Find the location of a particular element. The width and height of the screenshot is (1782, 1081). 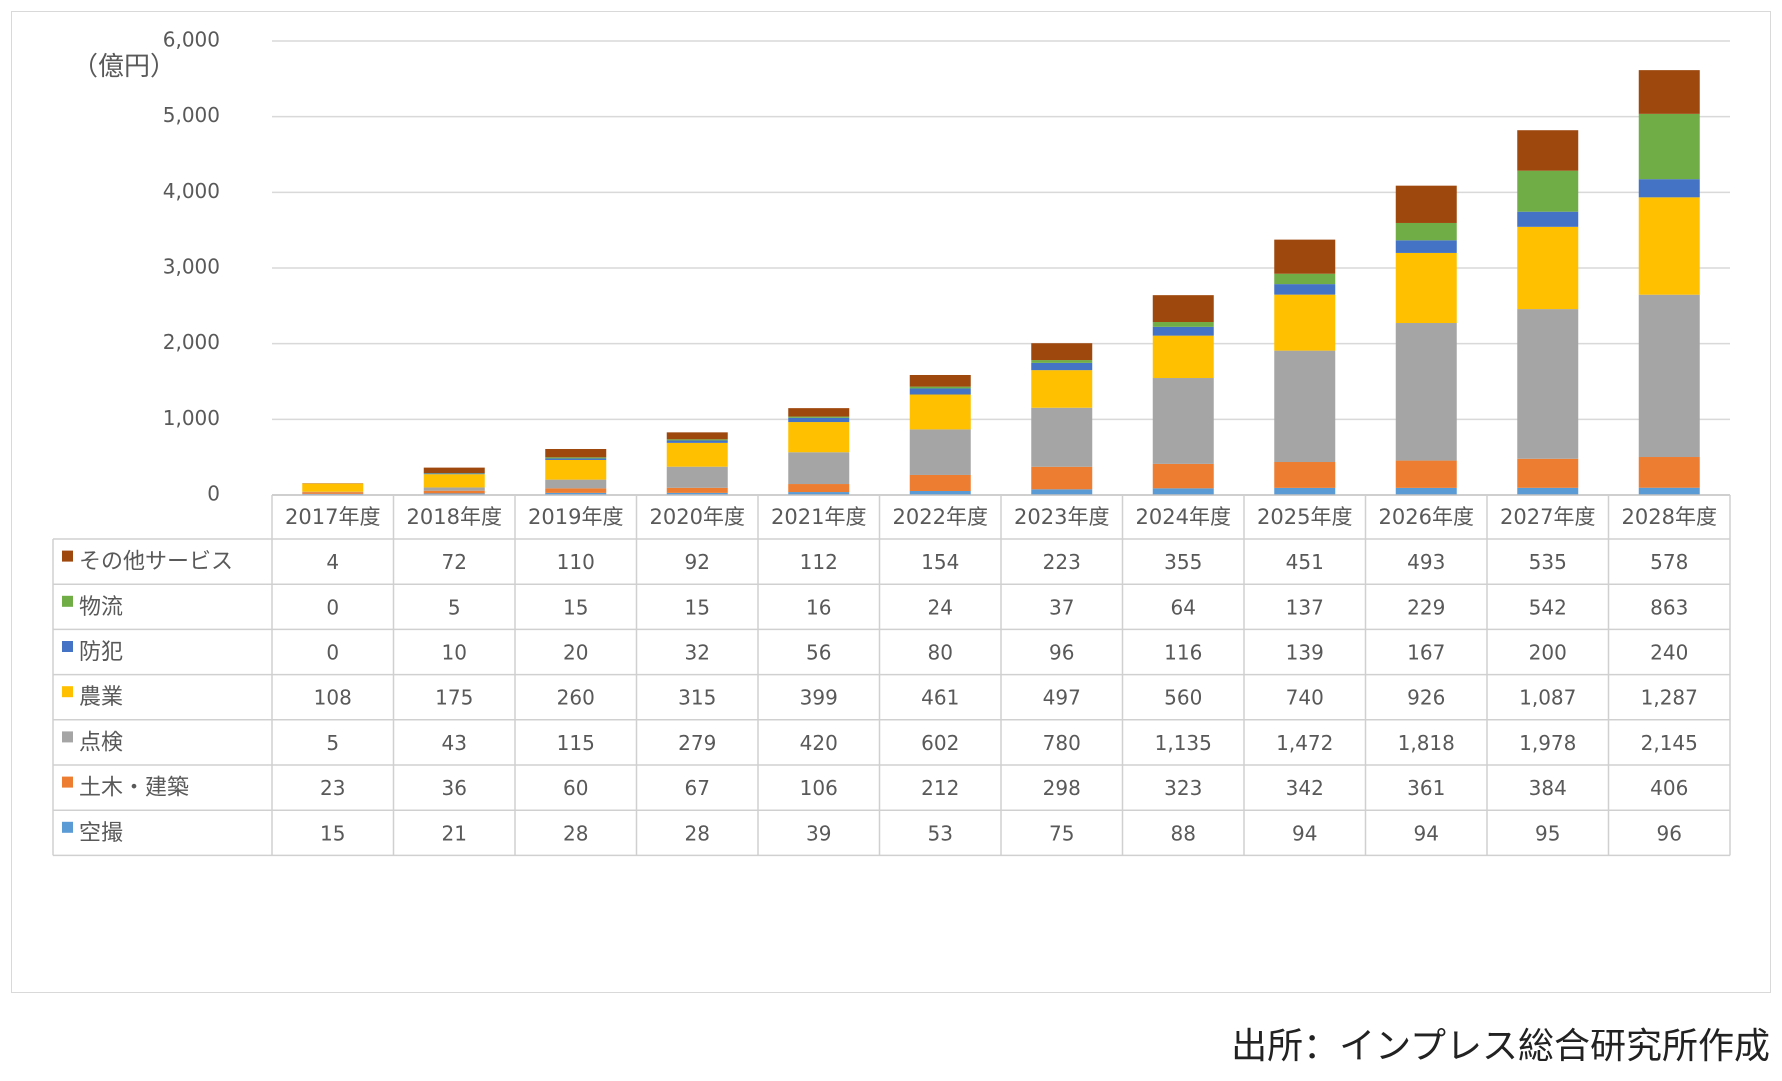

data-label: 10 is located at coordinates (454, 653).